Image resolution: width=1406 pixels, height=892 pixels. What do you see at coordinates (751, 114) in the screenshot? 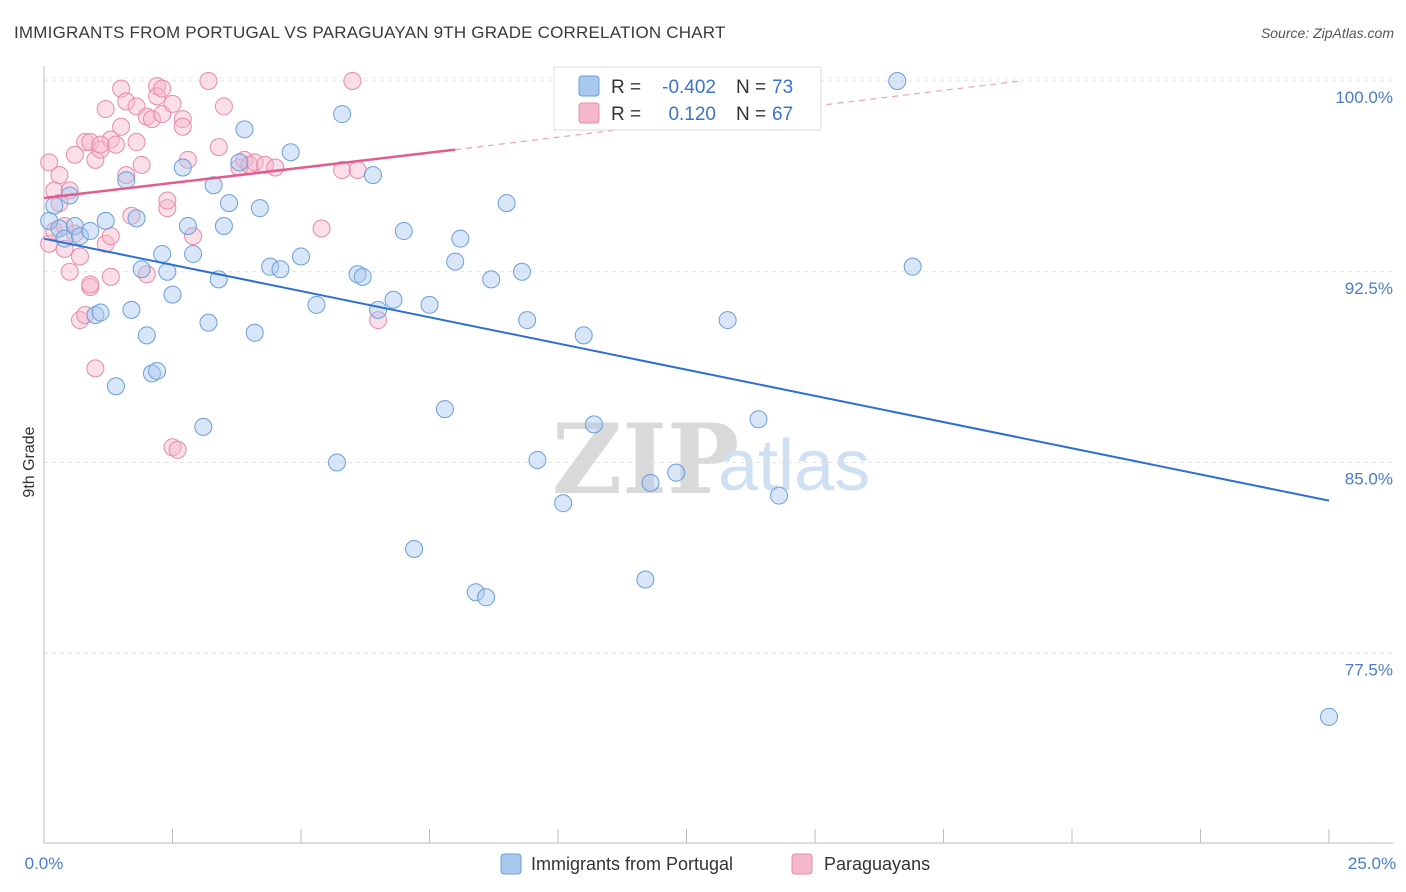
I see `legend-n-label-paraguay: N =` at bounding box center [751, 114].